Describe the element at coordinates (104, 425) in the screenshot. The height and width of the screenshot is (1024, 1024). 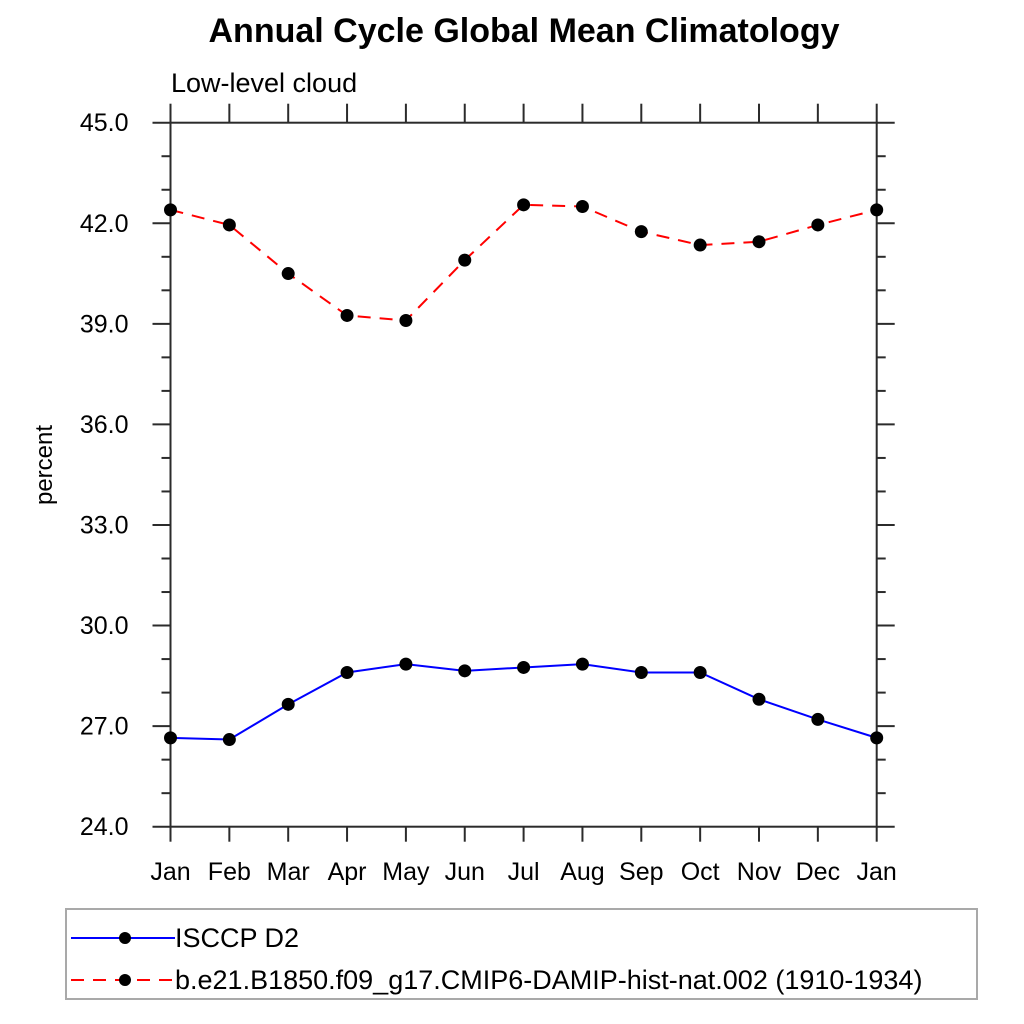
I see `y-tick-label: 36.0` at that location.